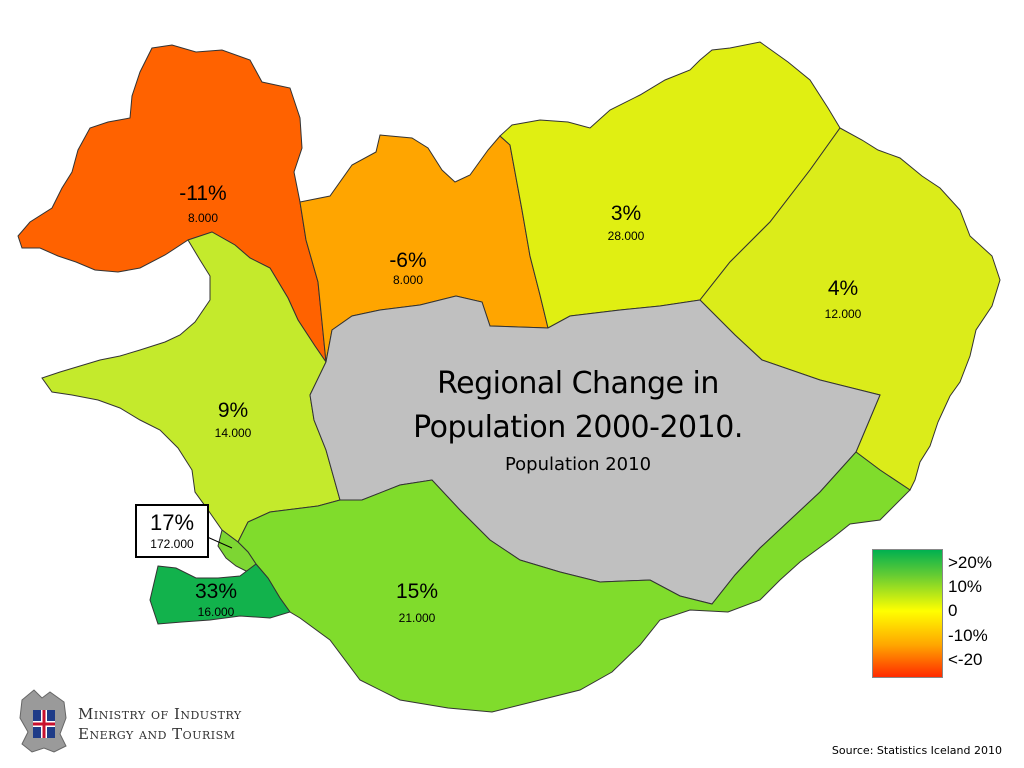  I want to click on capital-region-callout: 17% 172.000, so click(172, 531).